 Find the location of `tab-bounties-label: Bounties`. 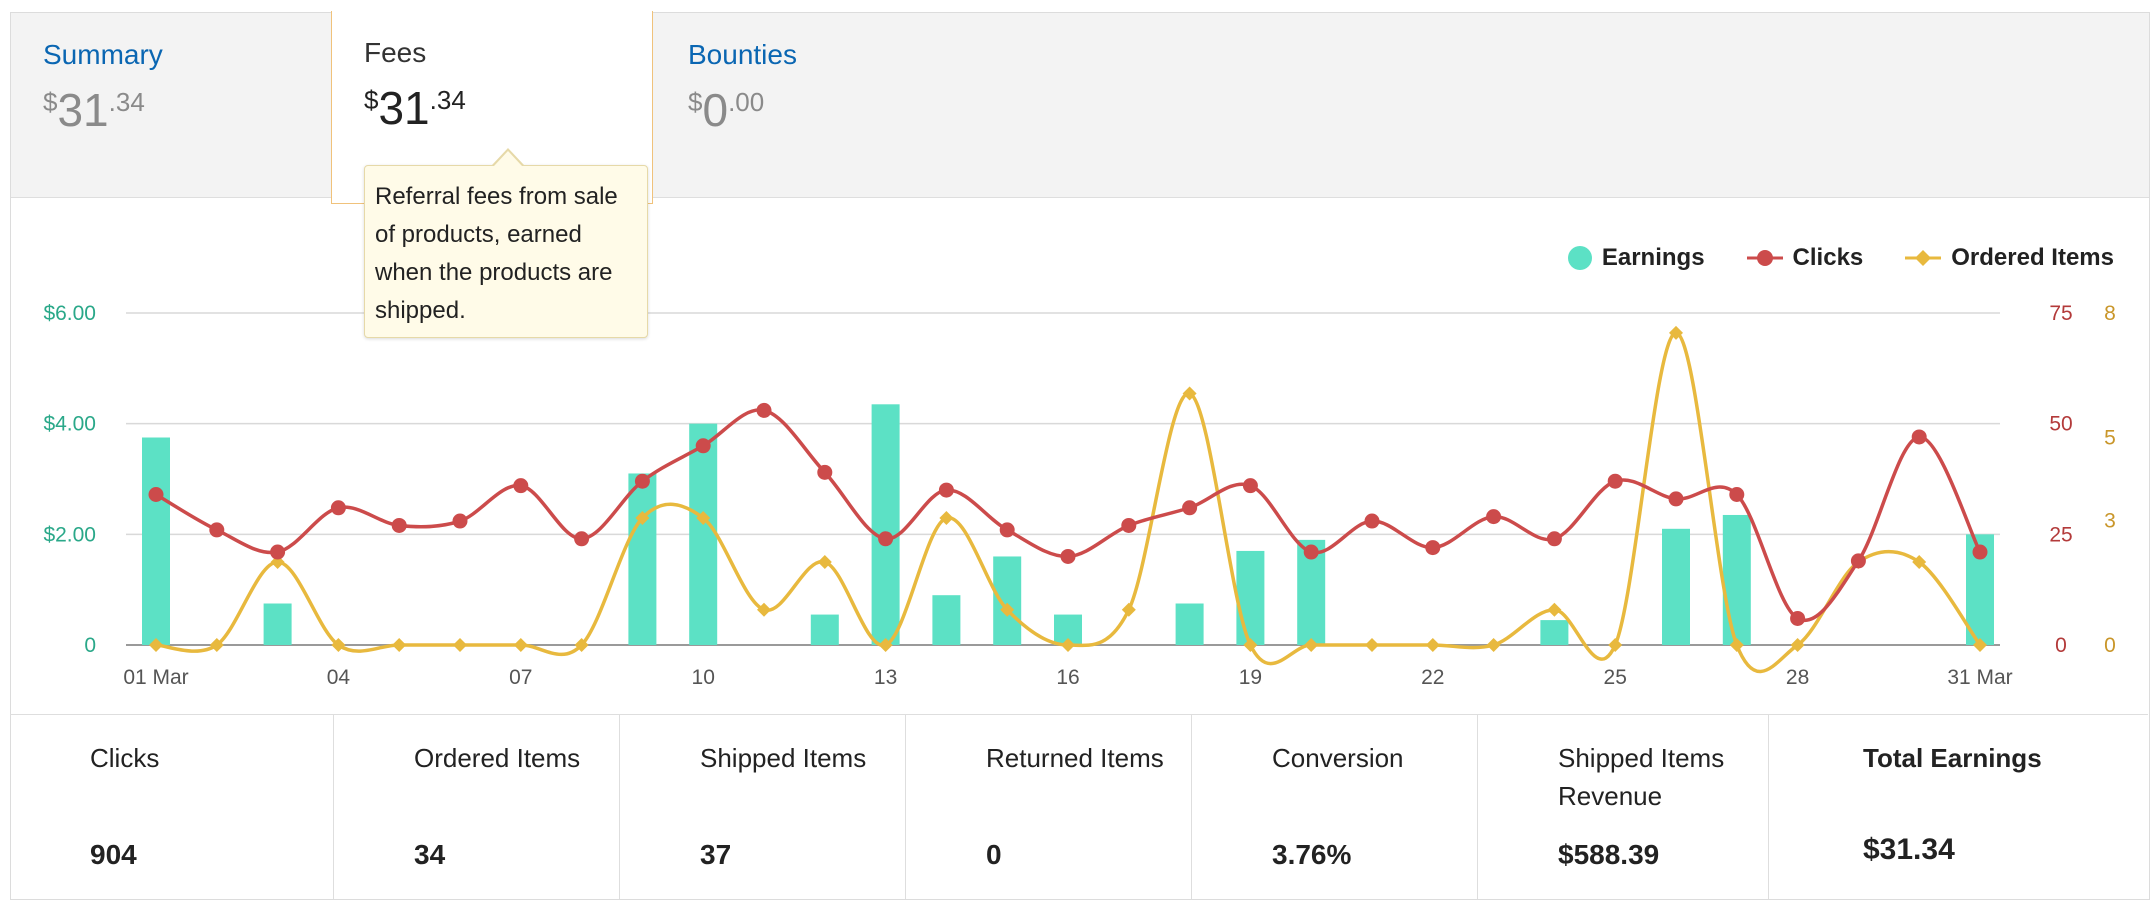

tab-bounties-label: Bounties is located at coordinates (742, 54).